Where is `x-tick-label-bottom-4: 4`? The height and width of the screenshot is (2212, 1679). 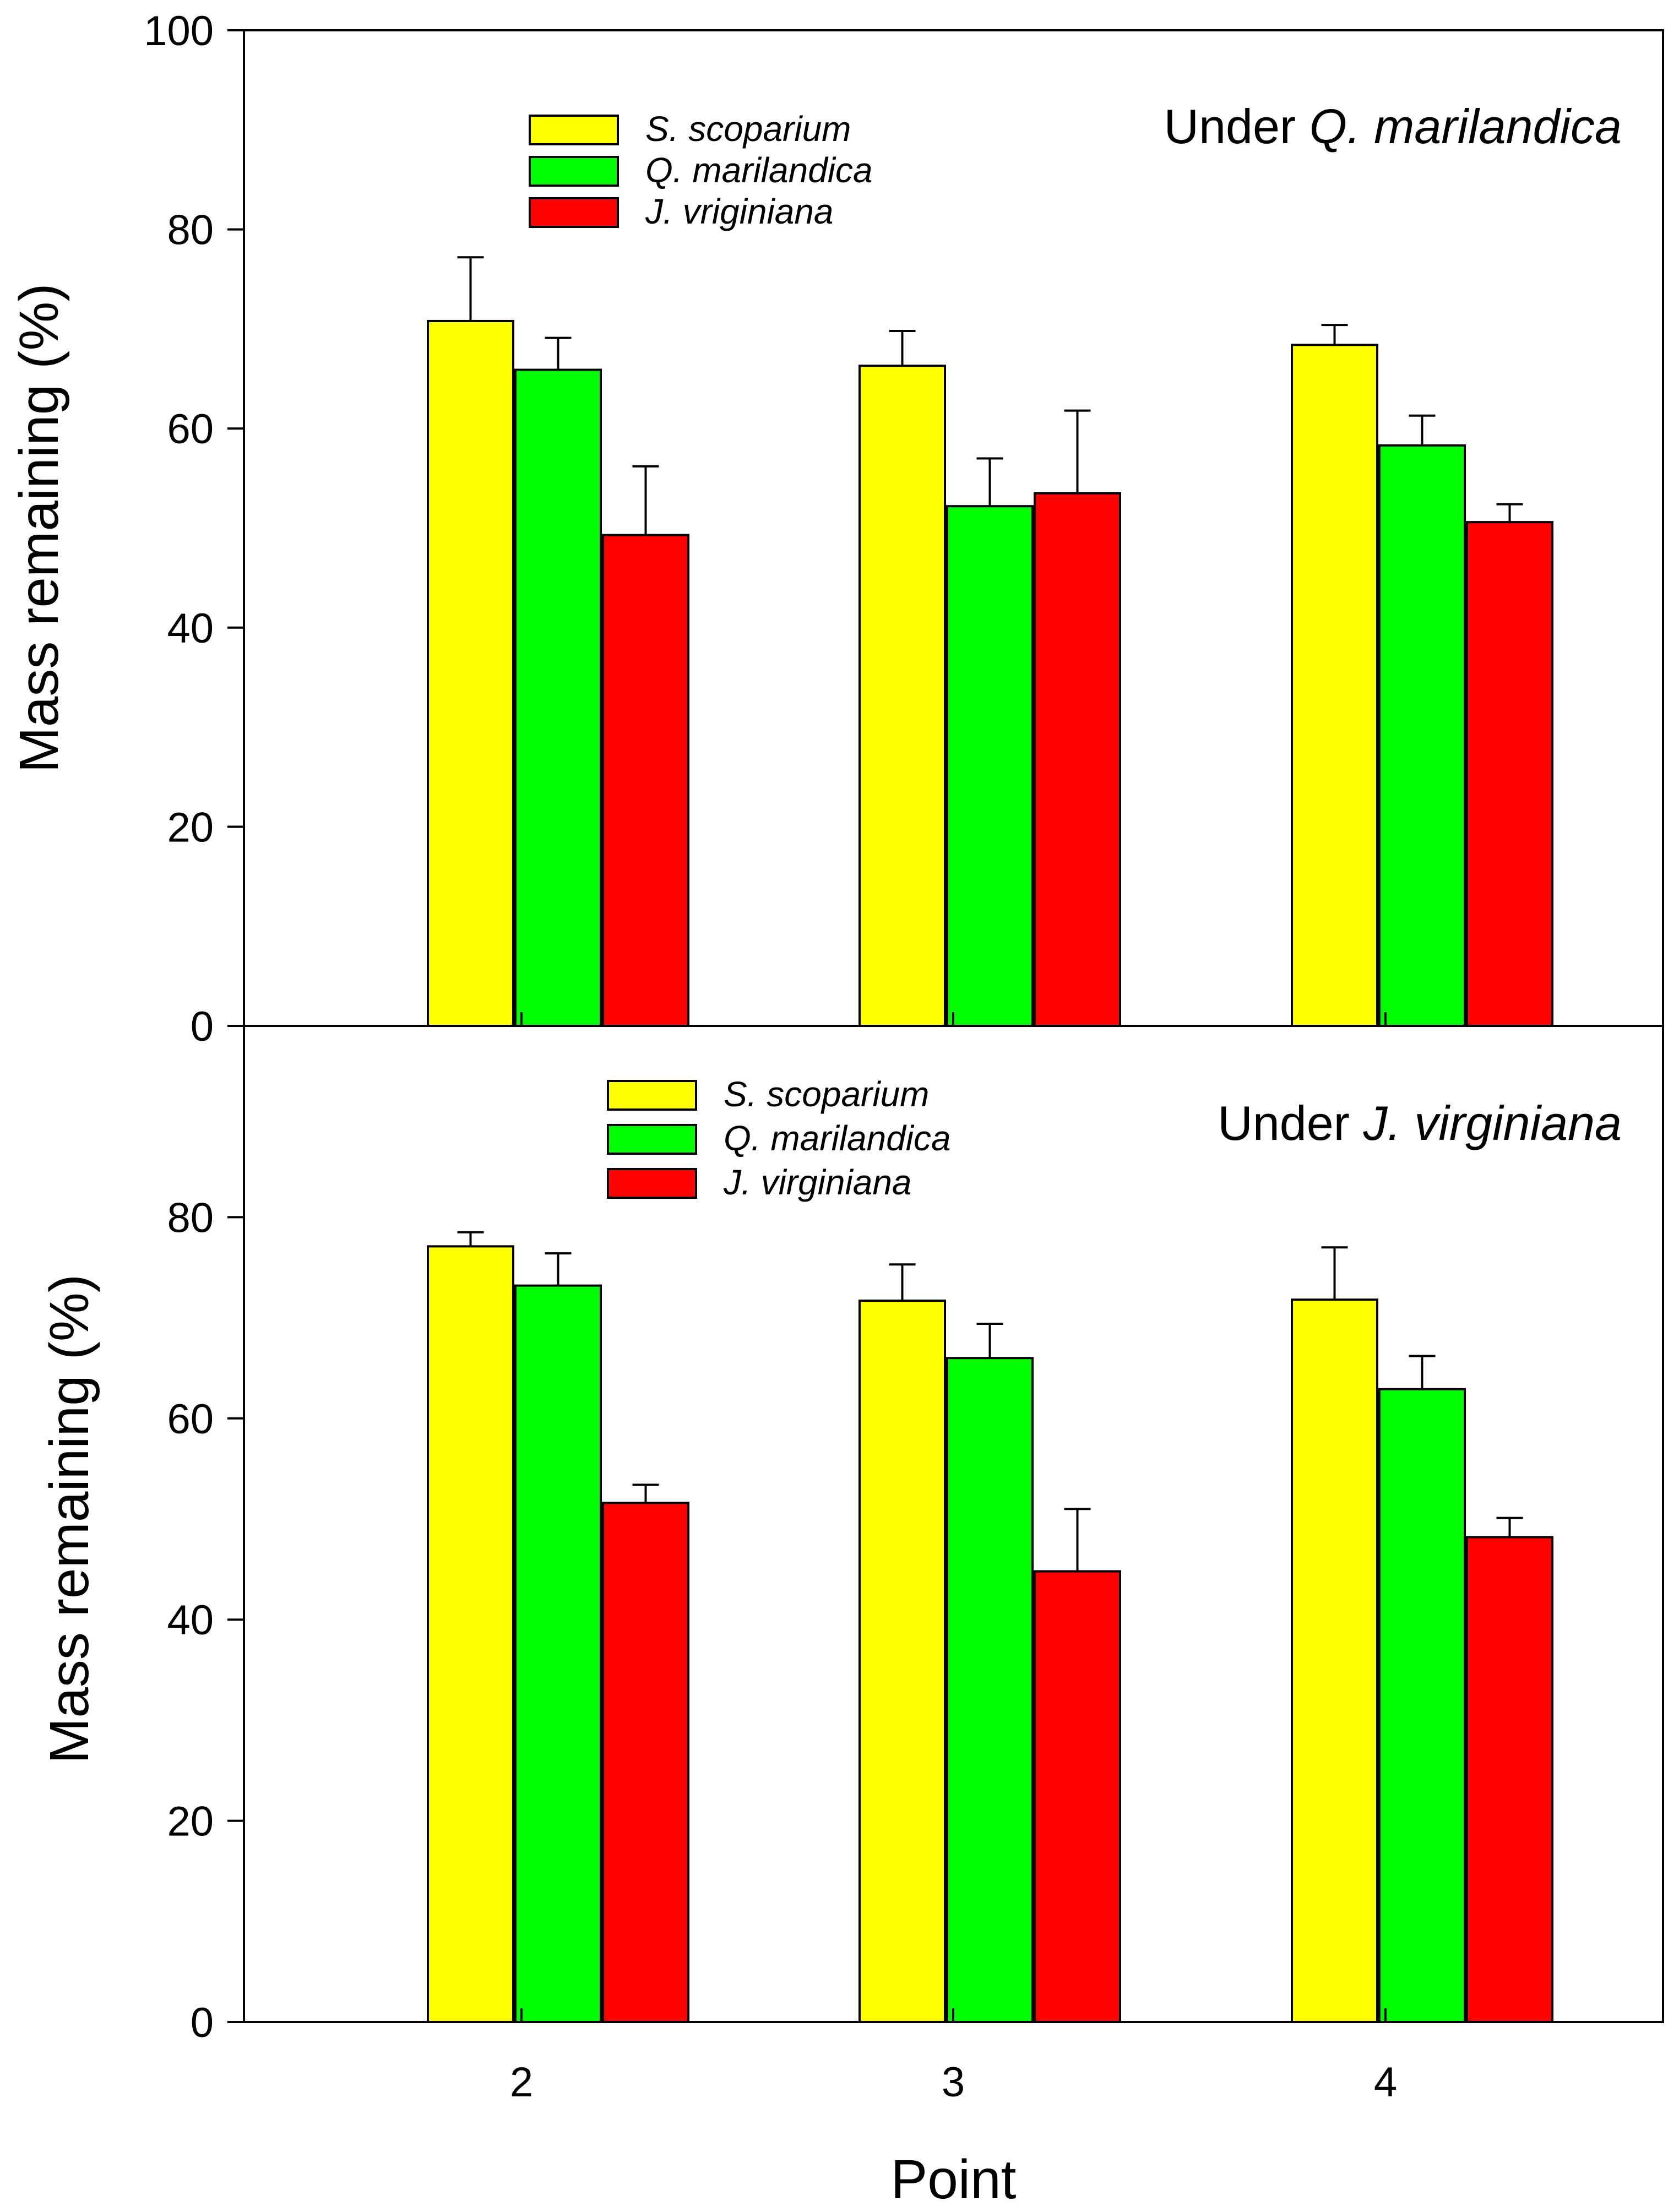 x-tick-label-bottom-4: 4 is located at coordinates (1386, 2082).